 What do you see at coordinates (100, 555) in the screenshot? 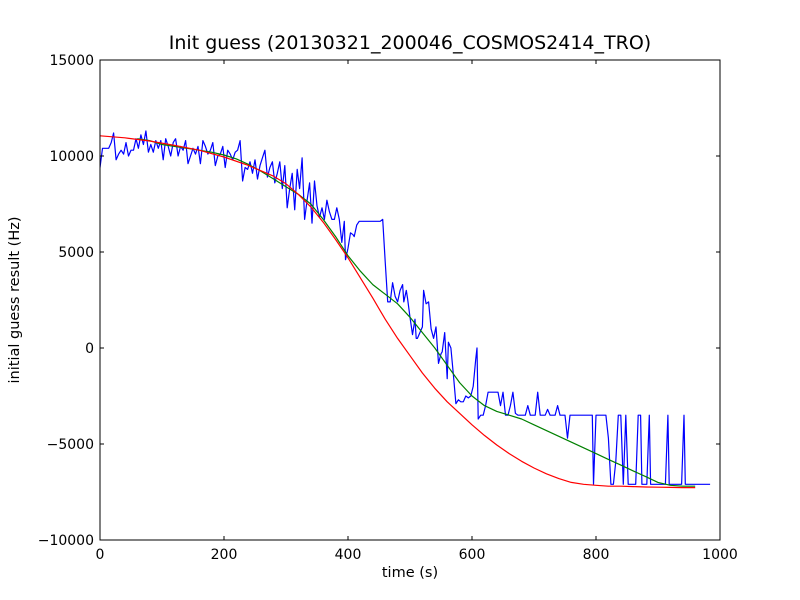
I see `x-tick-label: 0` at bounding box center [100, 555].